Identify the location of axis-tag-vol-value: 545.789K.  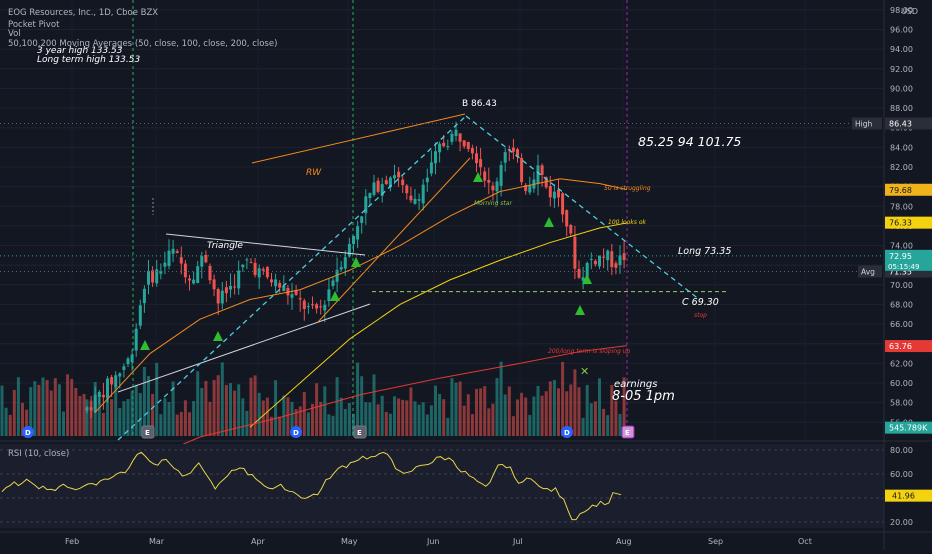
(908, 428).